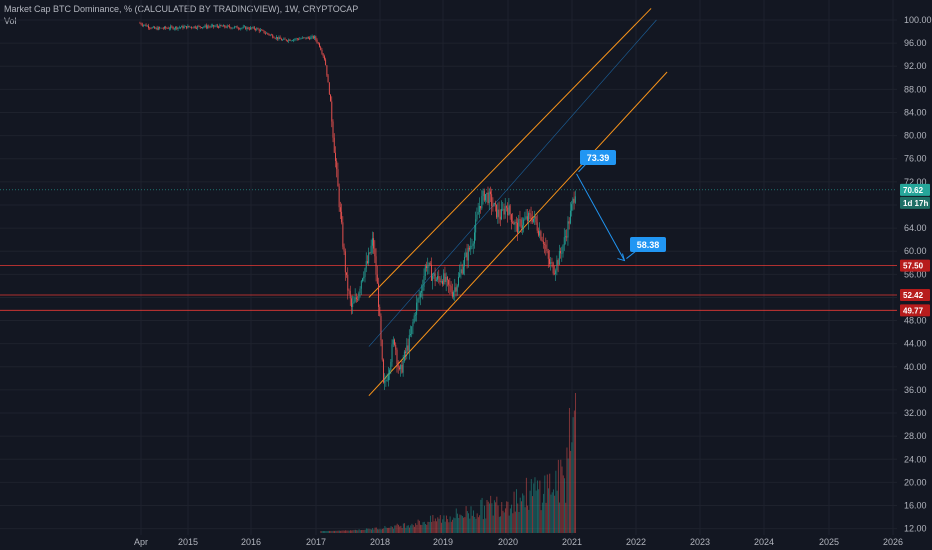 Image resolution: width=932 pixels, height=550 pixels. Describe the element at coordinates (598, 158) in the screenshot. I see `callout-label: 73.39` at that location.